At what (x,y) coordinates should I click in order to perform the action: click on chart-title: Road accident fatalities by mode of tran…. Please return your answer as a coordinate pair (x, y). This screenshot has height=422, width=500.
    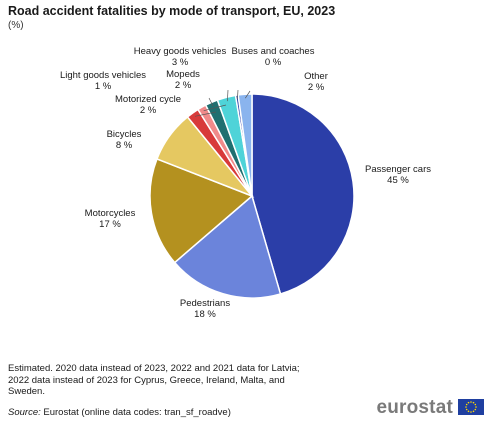
    Looking at the image, I should click on (172, 11).